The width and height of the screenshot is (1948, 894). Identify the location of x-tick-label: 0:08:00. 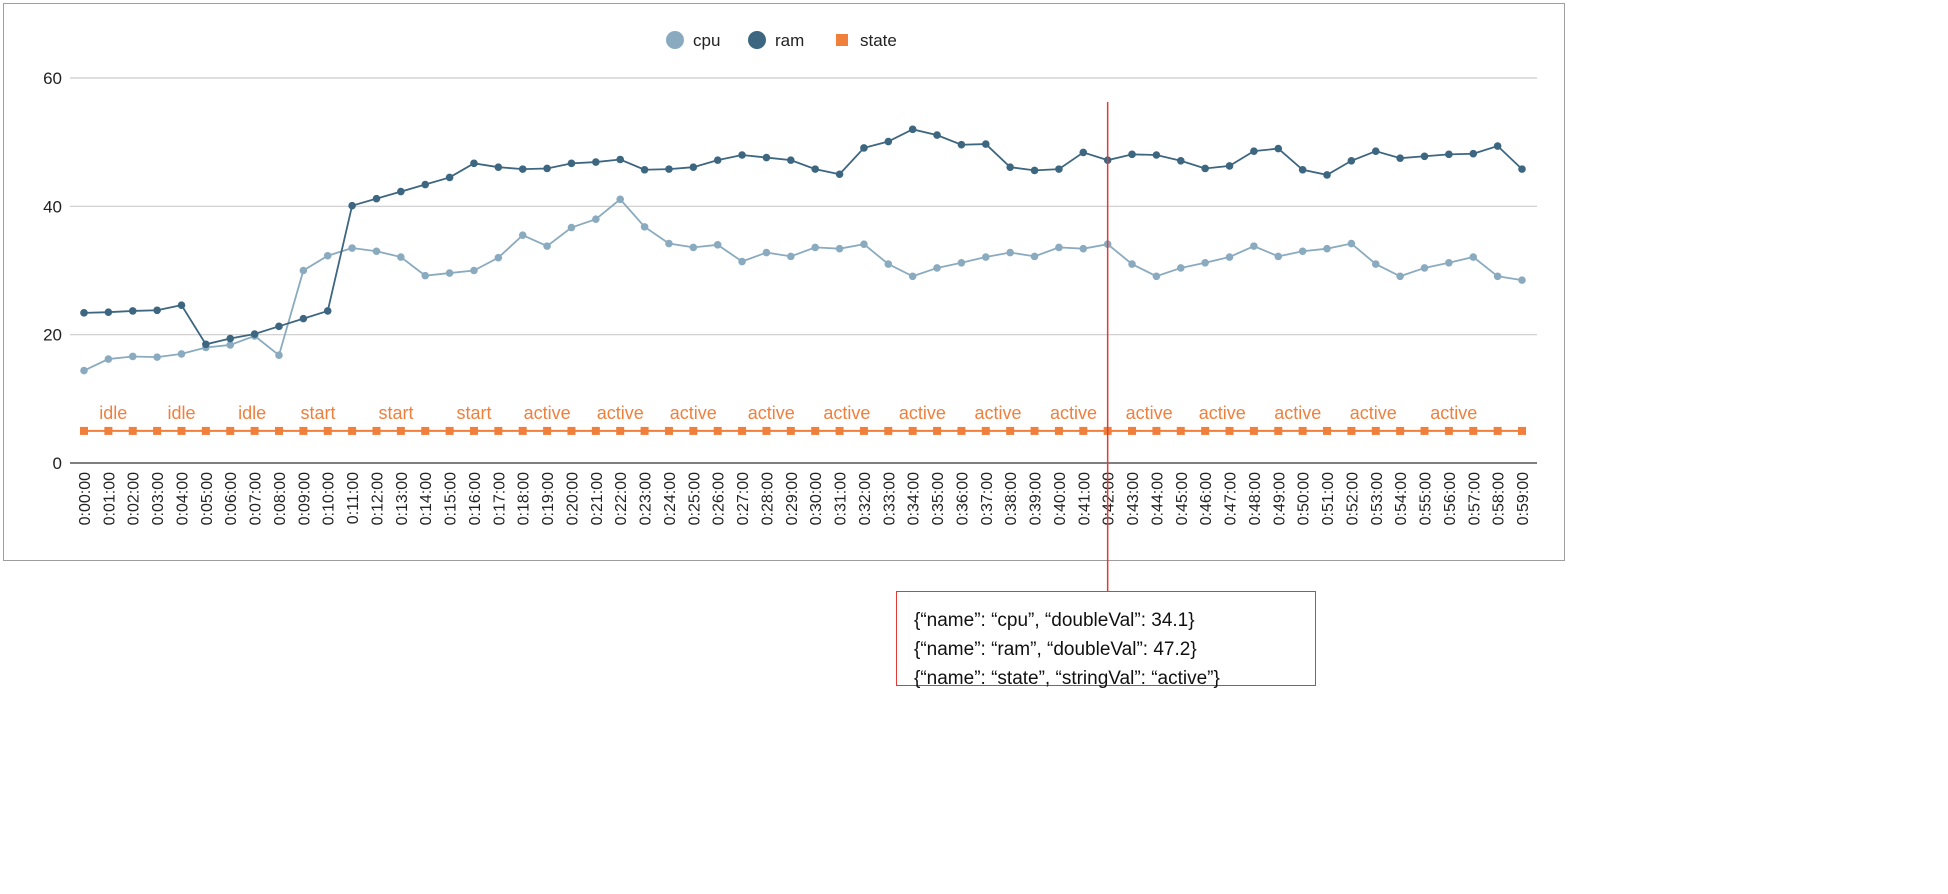
(280, 498).